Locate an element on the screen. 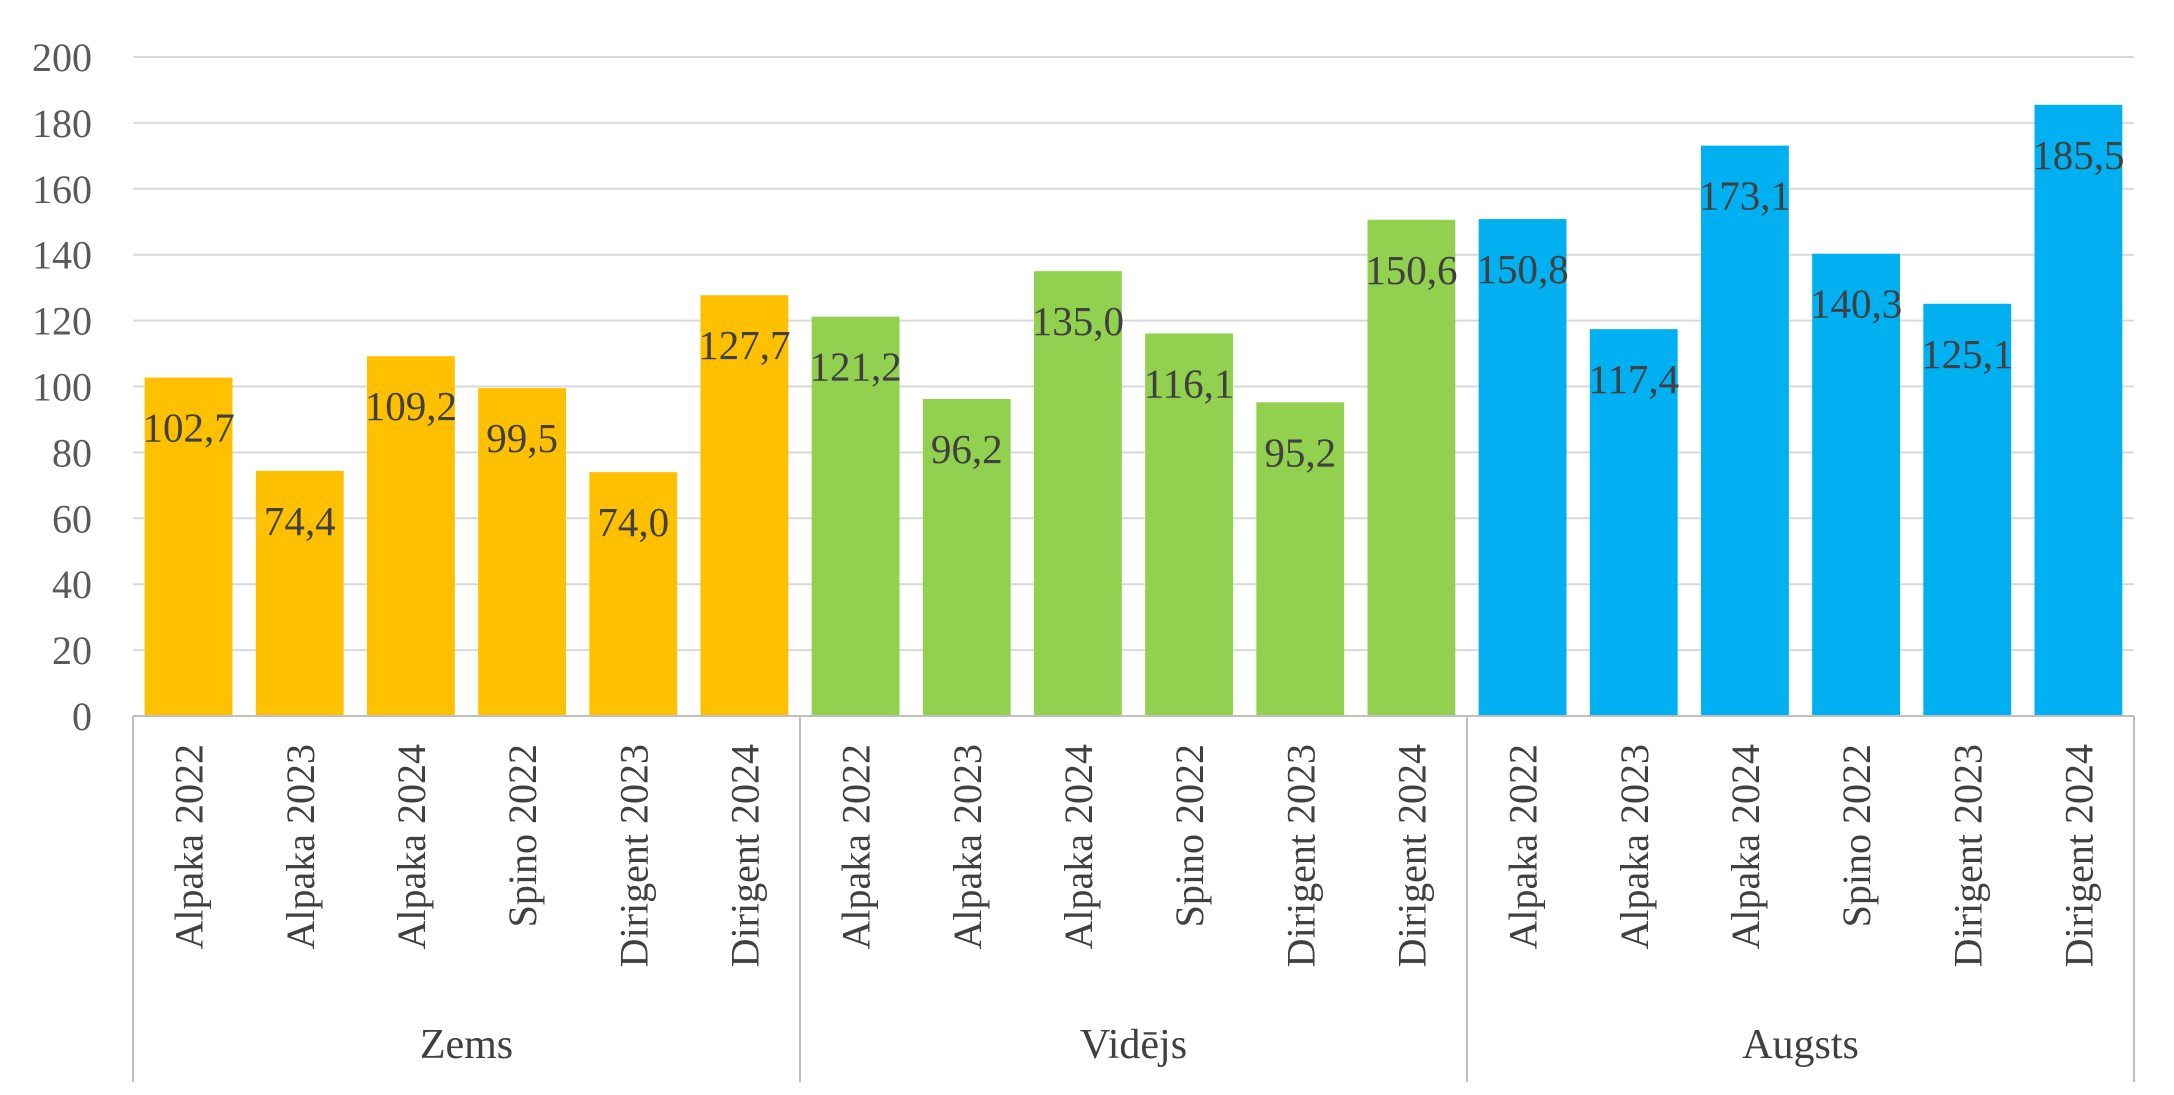  data-label: 173,1 is located at coordinates (1745, 196).